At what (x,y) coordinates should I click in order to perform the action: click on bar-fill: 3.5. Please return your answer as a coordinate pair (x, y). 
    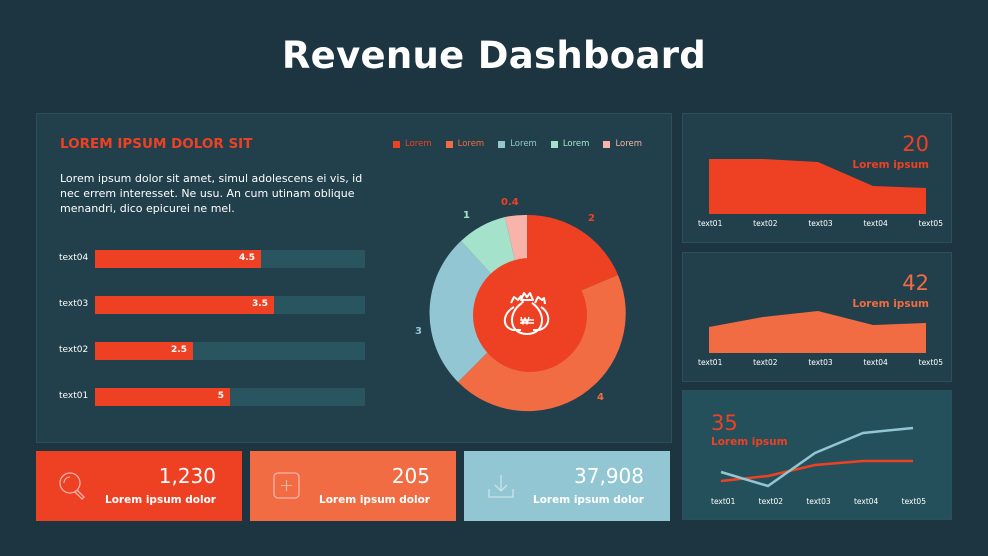
    Looking at the image, I should click on (184, 305).